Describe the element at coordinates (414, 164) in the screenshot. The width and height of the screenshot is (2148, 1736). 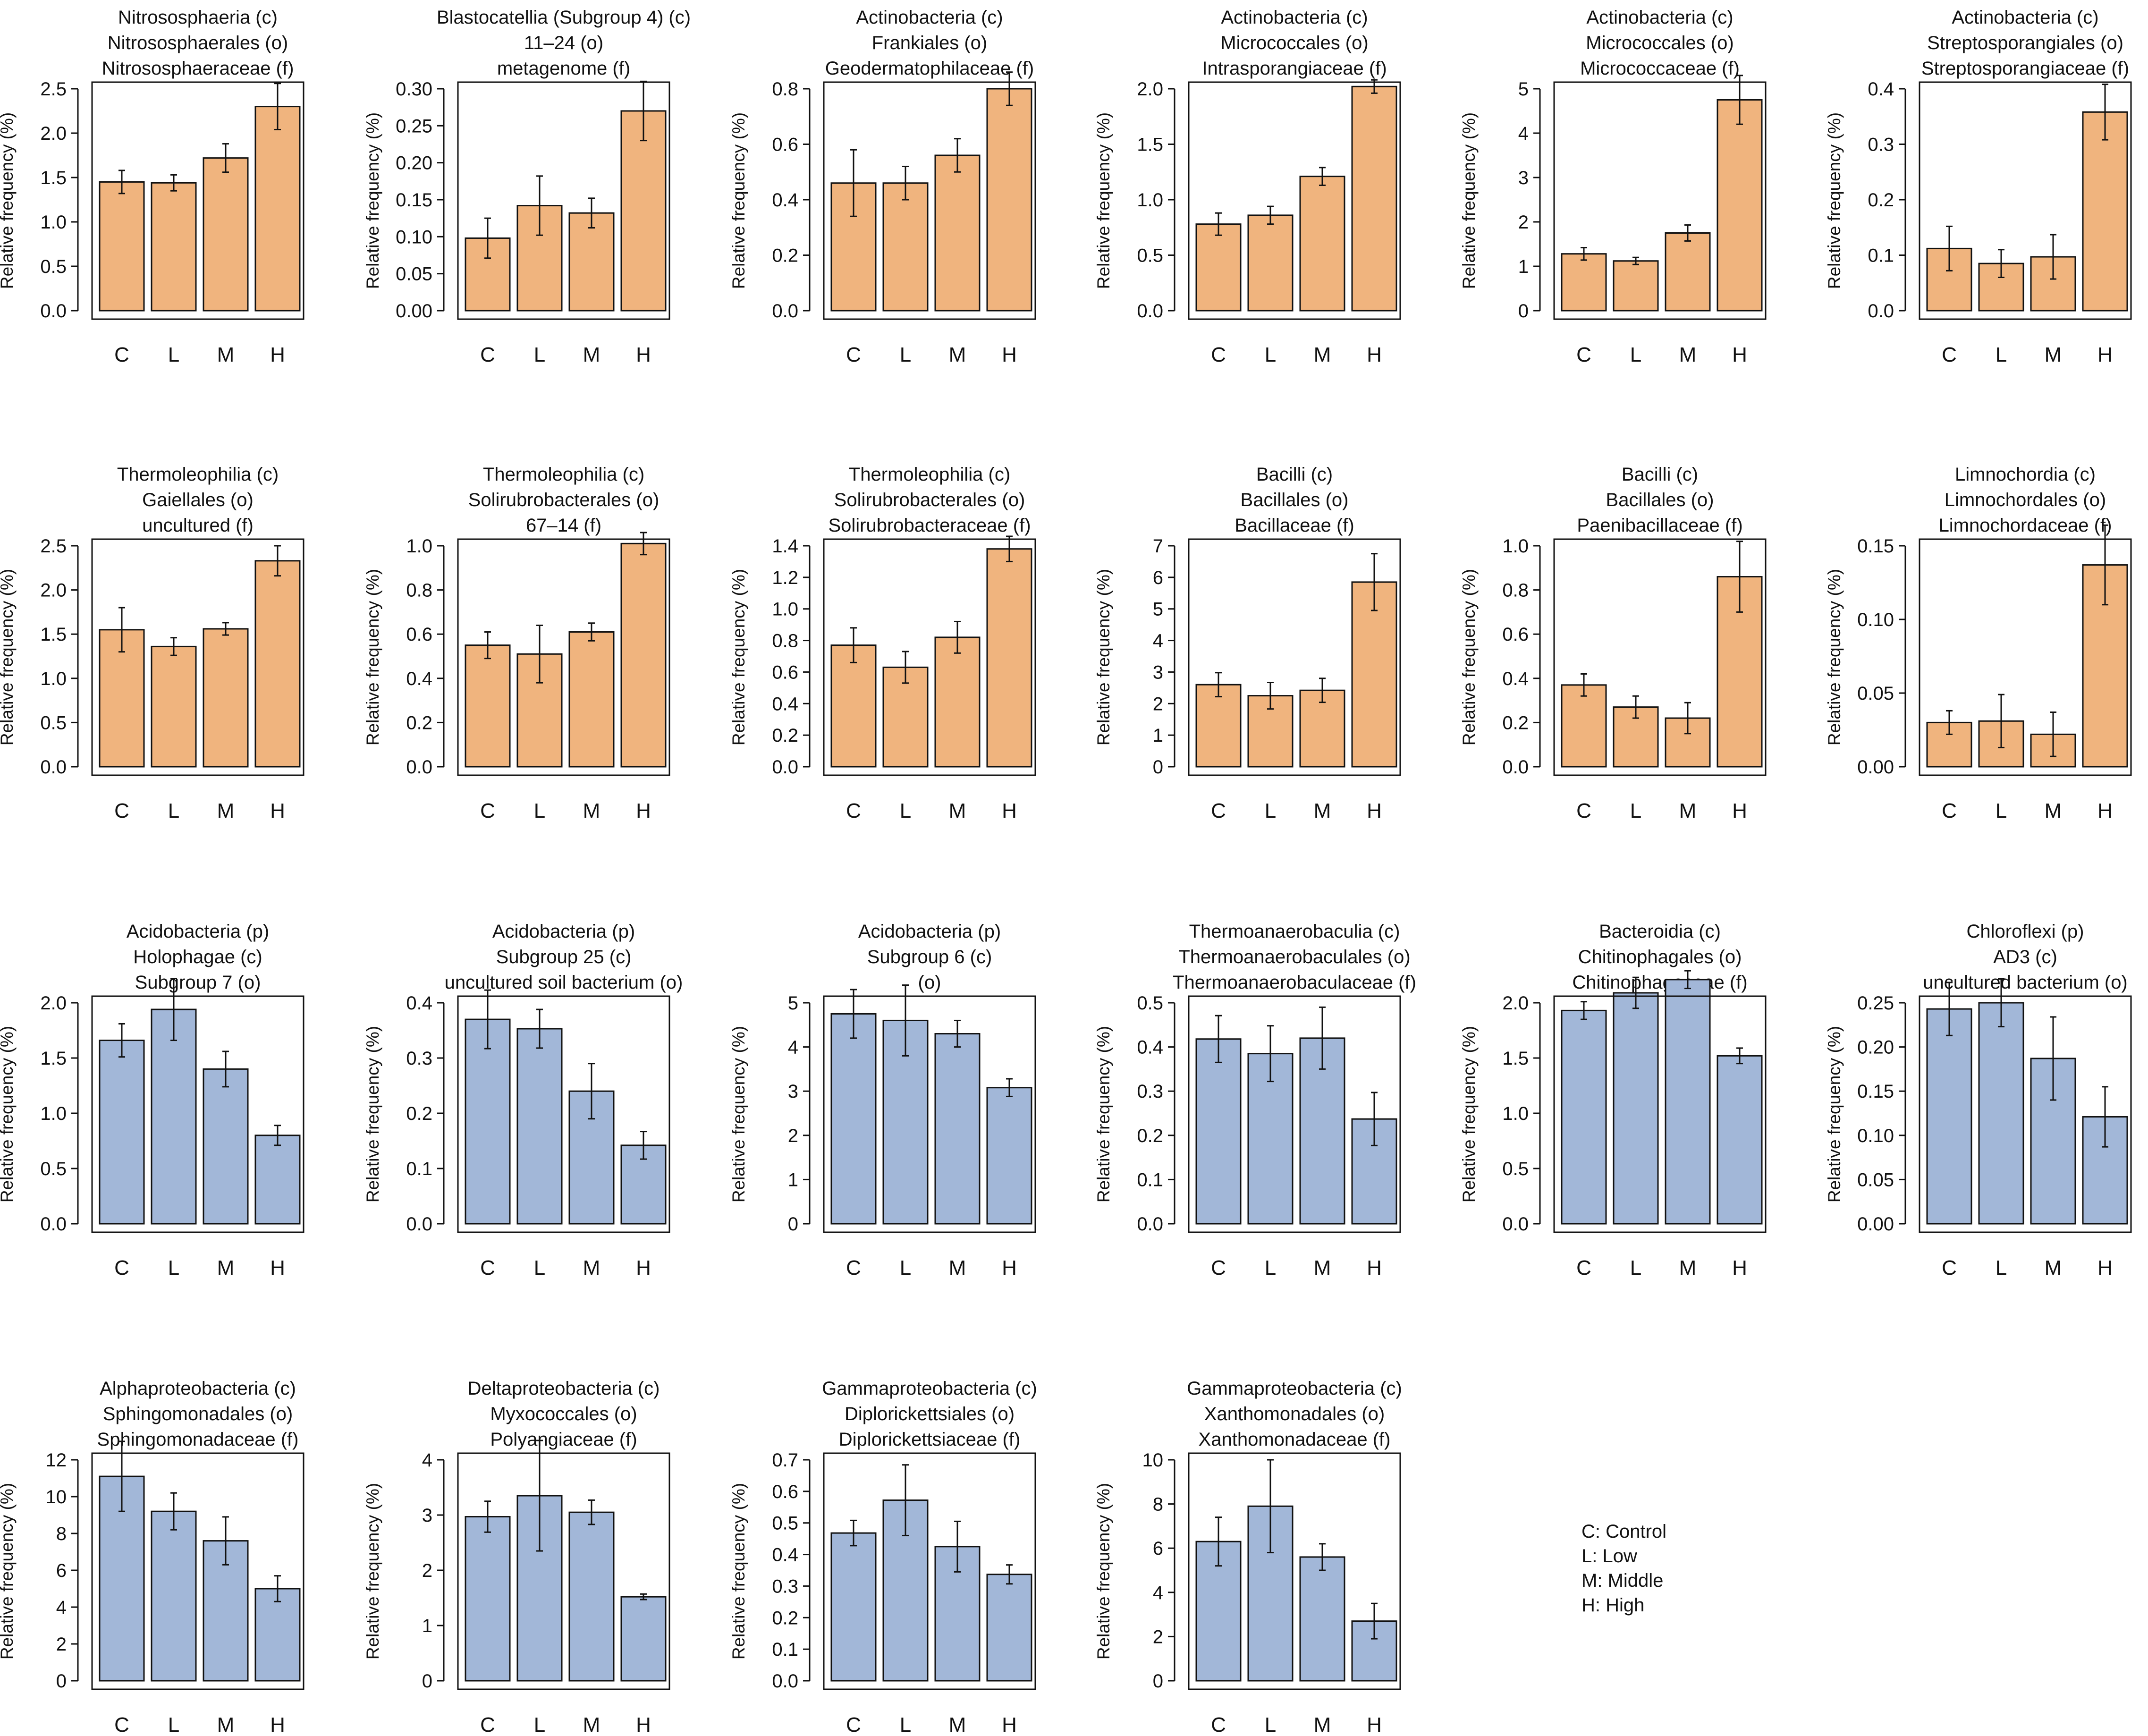
I see `y-tick-label: 0.20` at that location.